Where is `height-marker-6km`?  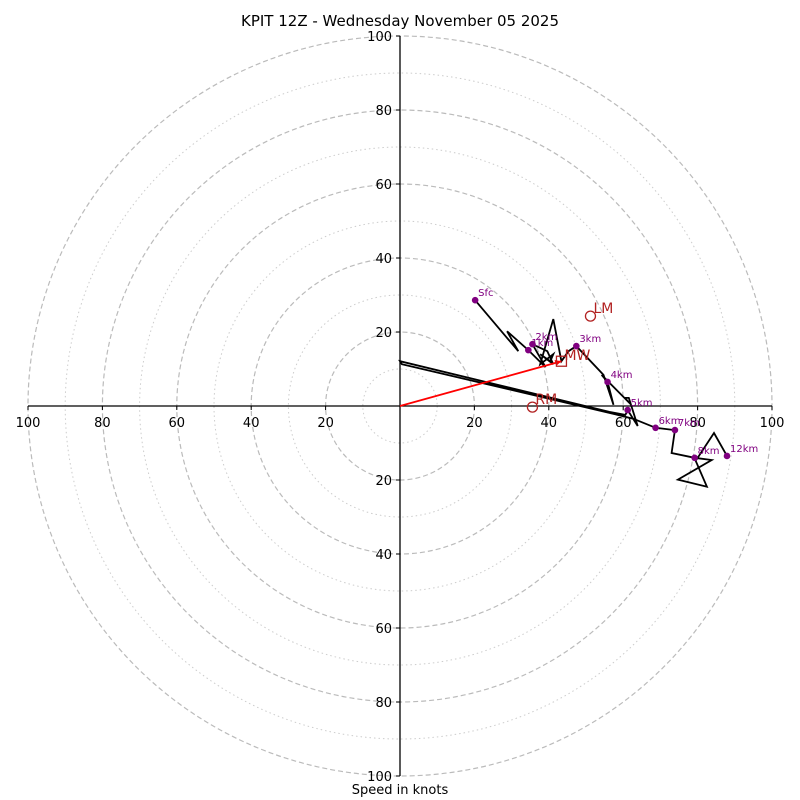
height-marker-6km is located at coordinates (655, 428).